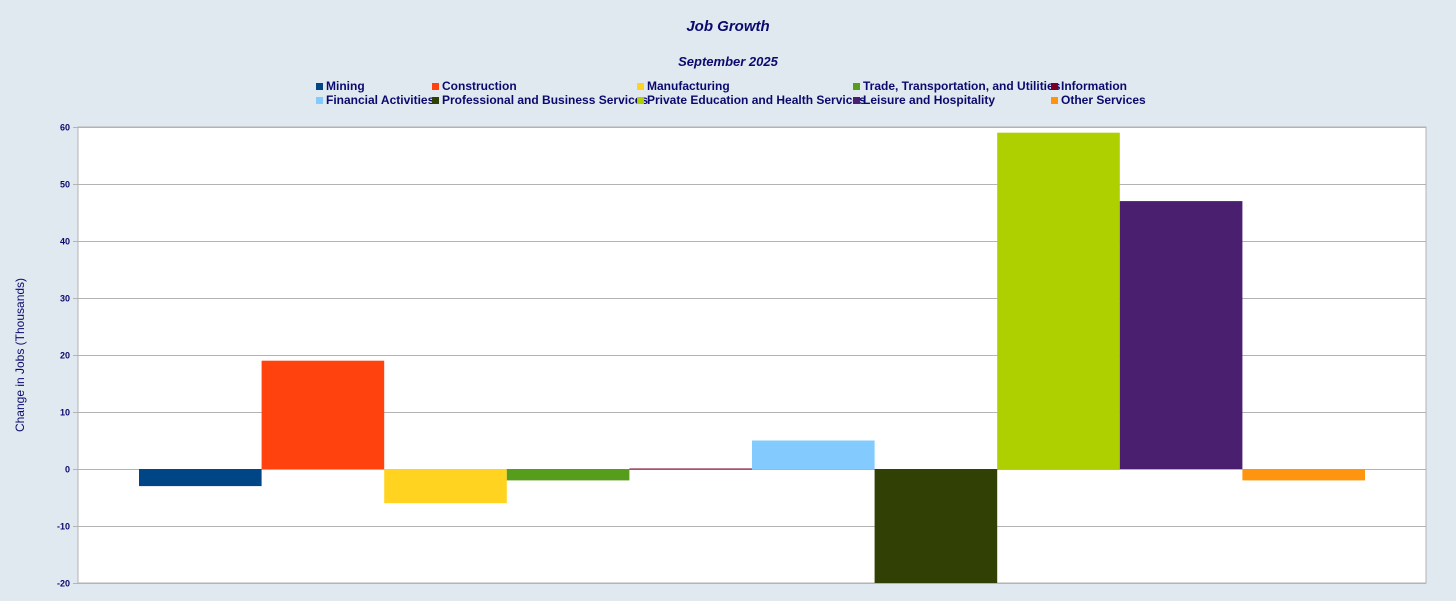 This screenshot has height=601, width=1456. Describe the element at coordinates (962, 86) in the screenshot. I see `legend-label: Trade, Transportation, and Utilities` at that location.